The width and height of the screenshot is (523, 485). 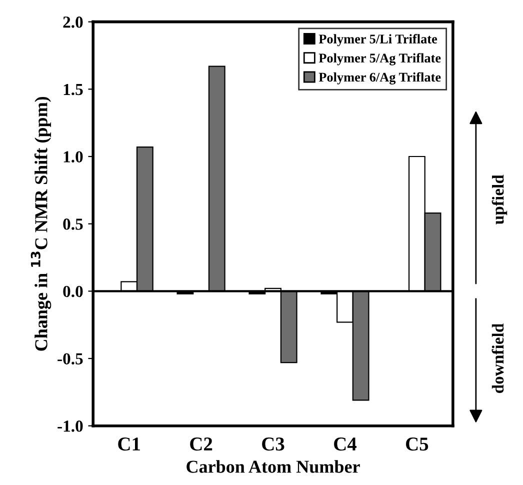 I want to click on y-tick-label: 0.5, so click(x=73, y=224).